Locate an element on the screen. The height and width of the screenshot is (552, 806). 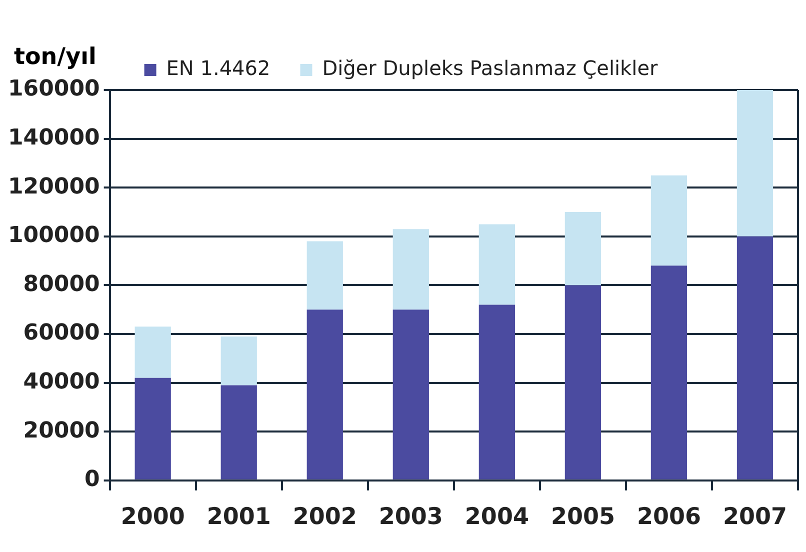
x-tick-label: 2001 is located at coordinates (238, 517).